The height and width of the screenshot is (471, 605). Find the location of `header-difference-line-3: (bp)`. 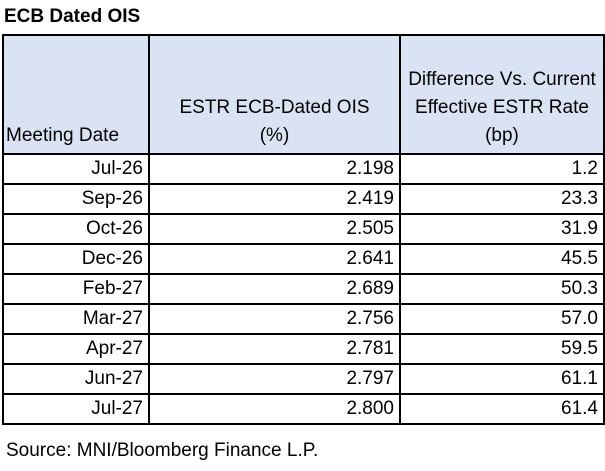

header-difference-line-3: (bp) is located at coordinates (502, 135).